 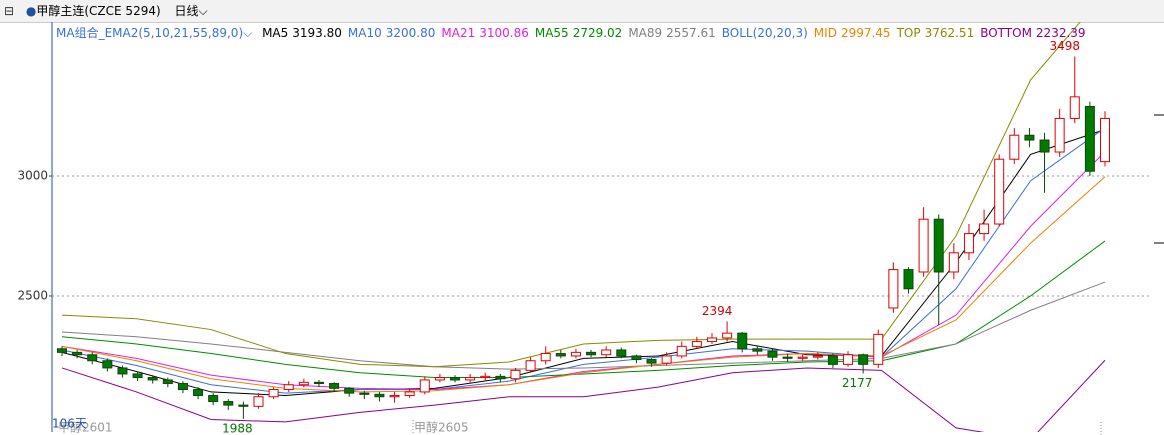 I want to click on legend-value: 2557.61, so click(x=691, y=33).